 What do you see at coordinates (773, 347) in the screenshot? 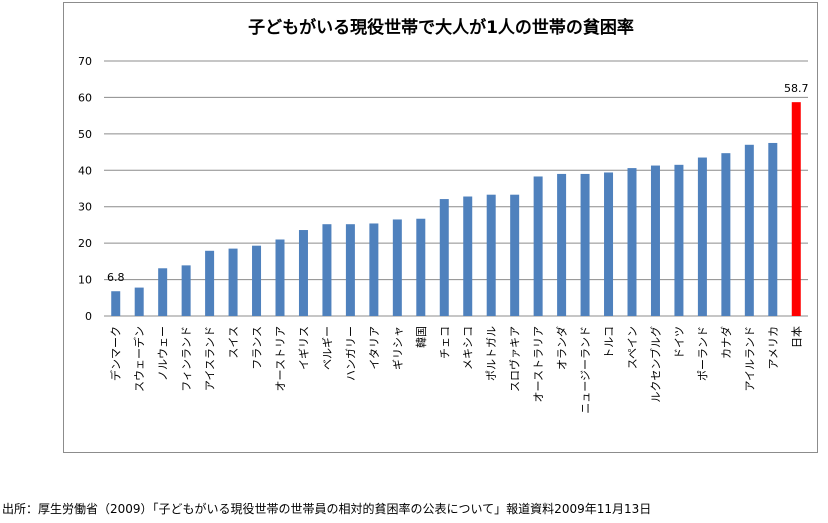
I see `x-category-label: アメリカ` at bounding box center [773, 347].